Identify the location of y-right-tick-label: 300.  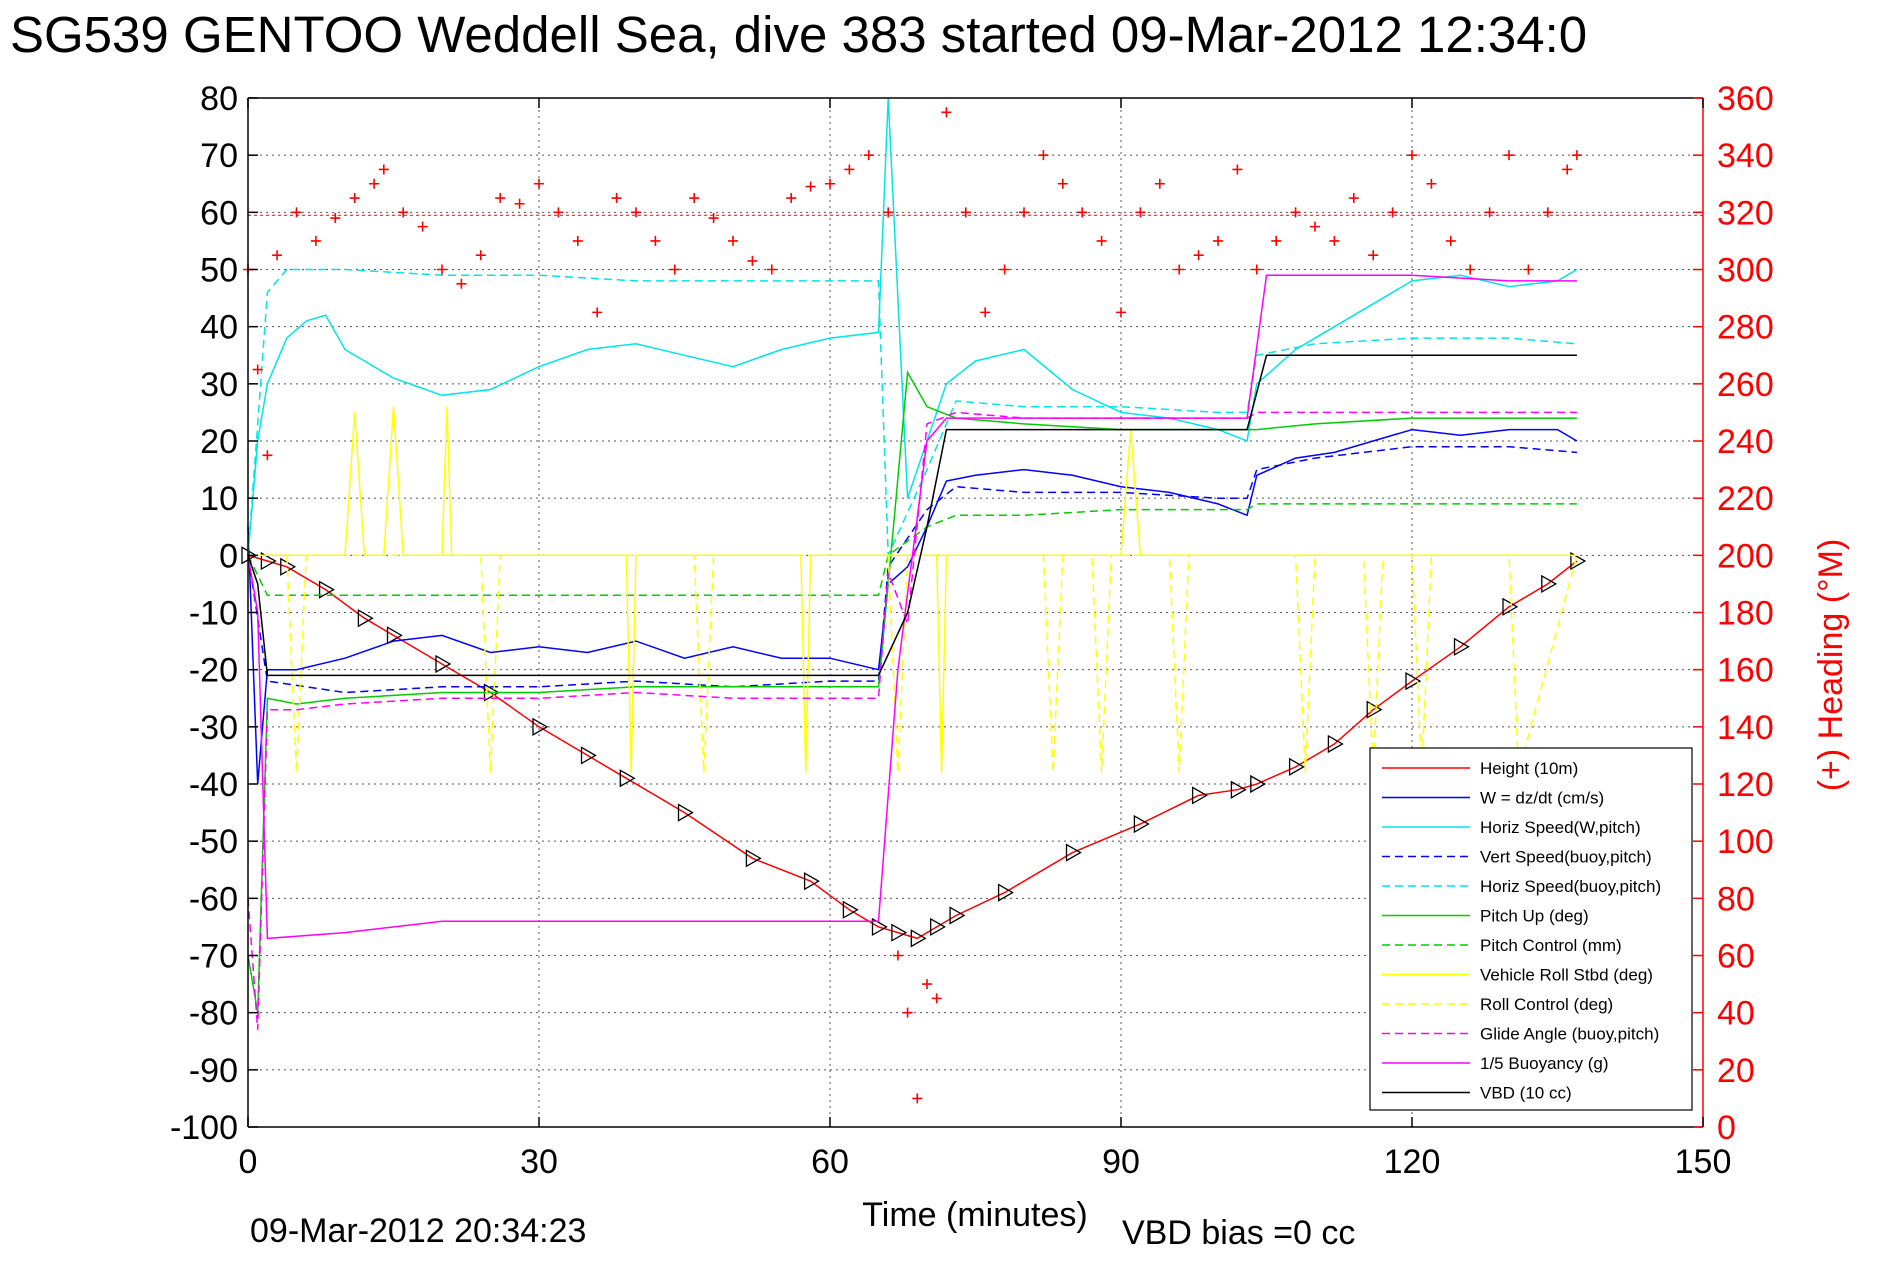
(1745, 271).